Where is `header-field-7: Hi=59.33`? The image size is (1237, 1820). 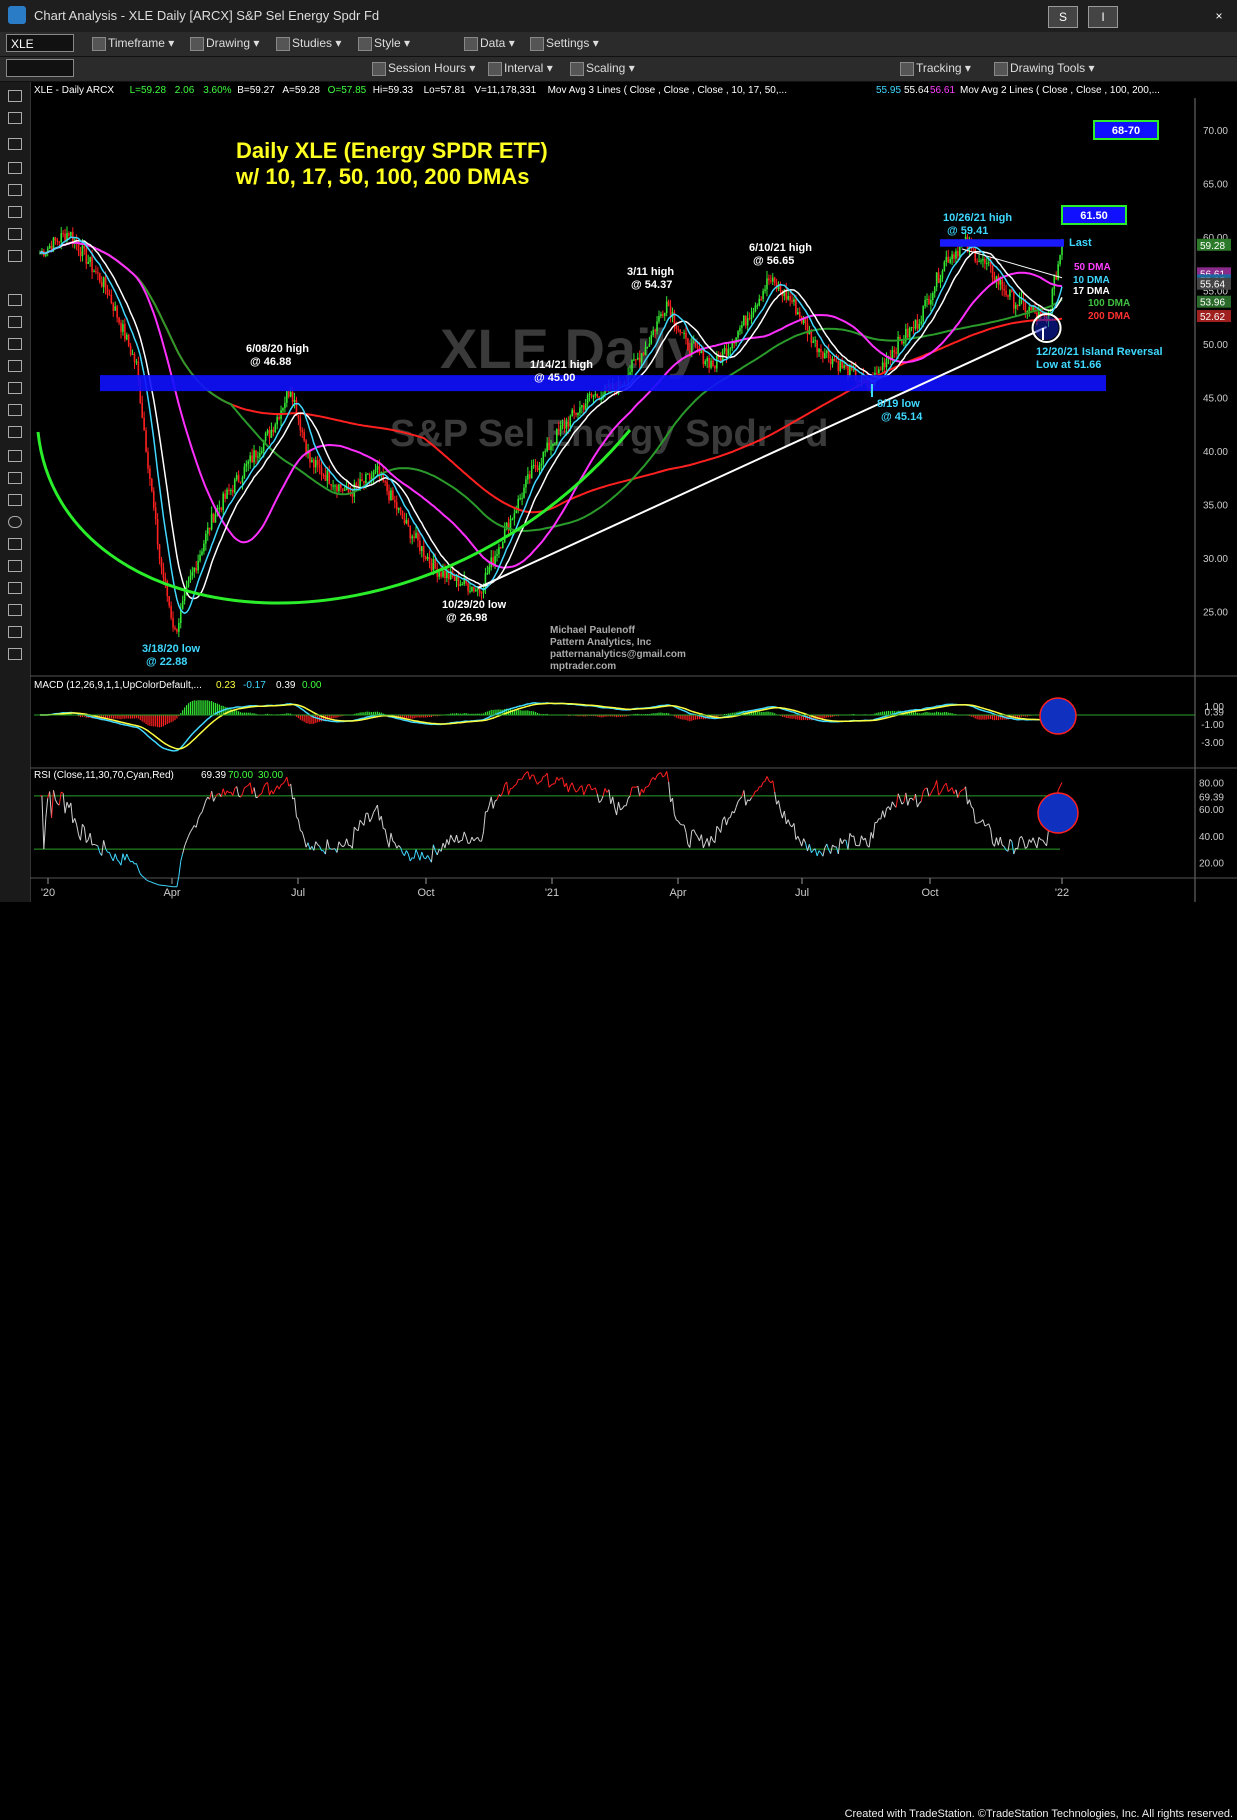
header-field-7: Hi=59.33 is located at coordinates (393, 90).